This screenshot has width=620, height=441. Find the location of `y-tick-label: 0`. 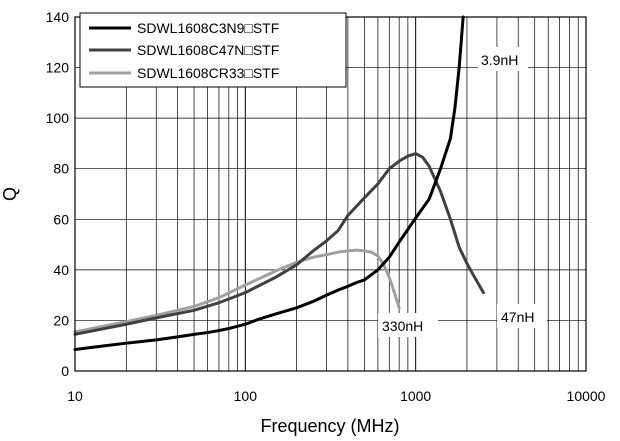

y-tick-label: 0 is located at coordinates (65, 371).